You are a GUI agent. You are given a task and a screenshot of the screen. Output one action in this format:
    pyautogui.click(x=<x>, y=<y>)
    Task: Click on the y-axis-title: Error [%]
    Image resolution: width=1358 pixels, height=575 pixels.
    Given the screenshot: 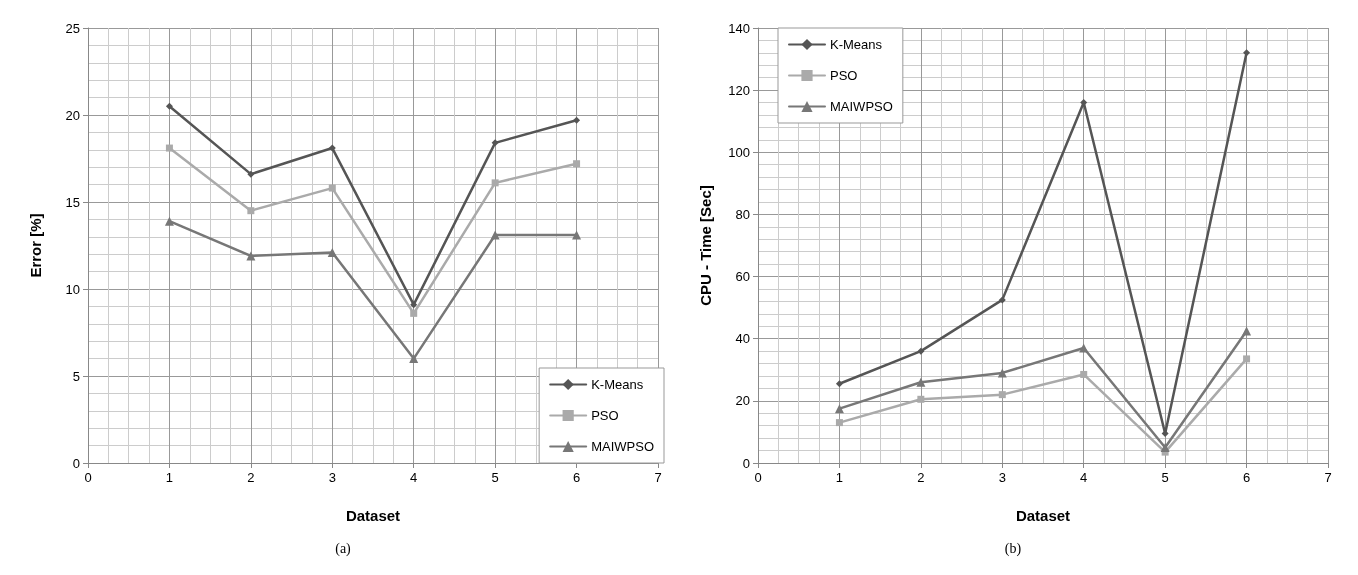 What is the action you would take?
    pyautogui.click(x=35, y=245)
    